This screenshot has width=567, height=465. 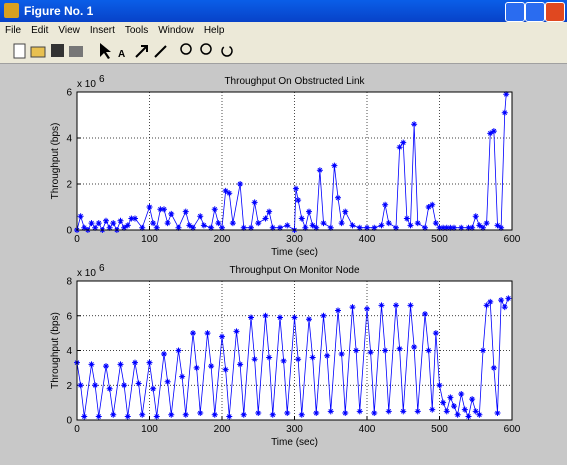 I want to click on menu-item: File, so click(x=13, y=30).